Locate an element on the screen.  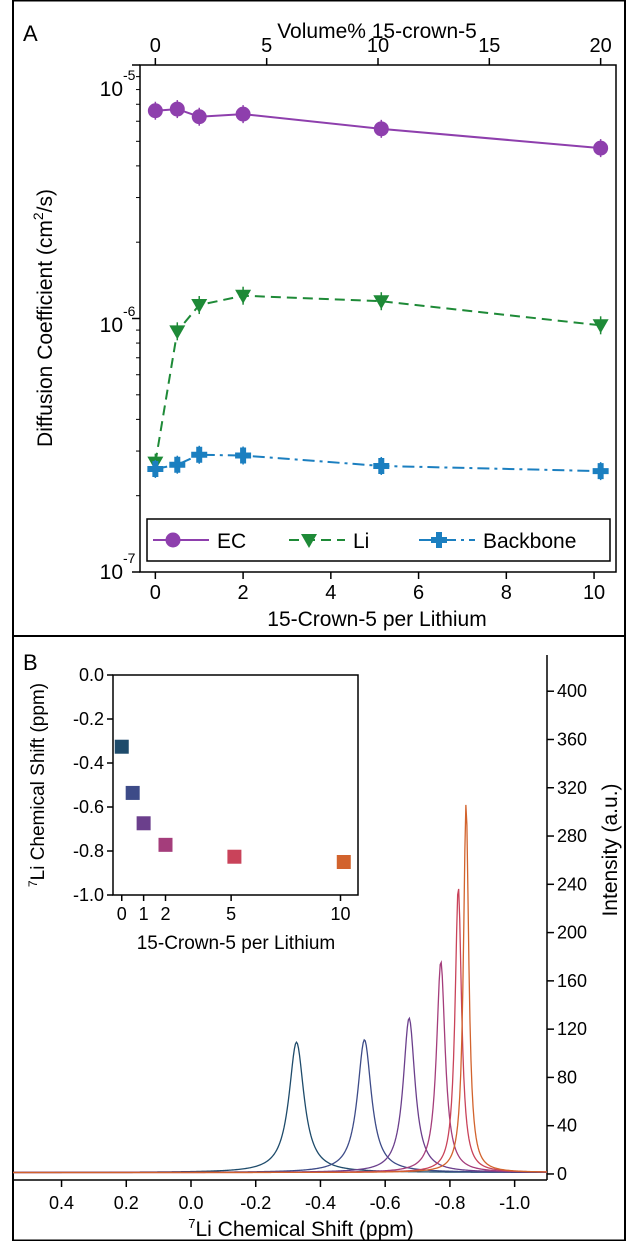
x-tick-label: 8 is located at coordinates (506, 593).